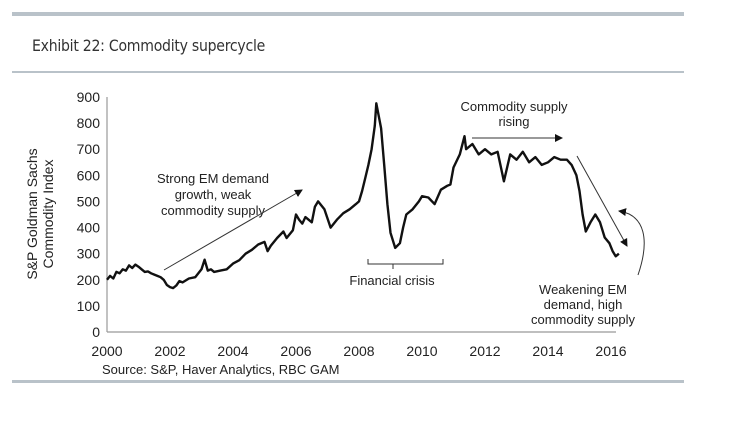 Image resolution: width=730 pixels, height=435 pixels. I want to click on x-tick-label: 2016, so click(610, 351).